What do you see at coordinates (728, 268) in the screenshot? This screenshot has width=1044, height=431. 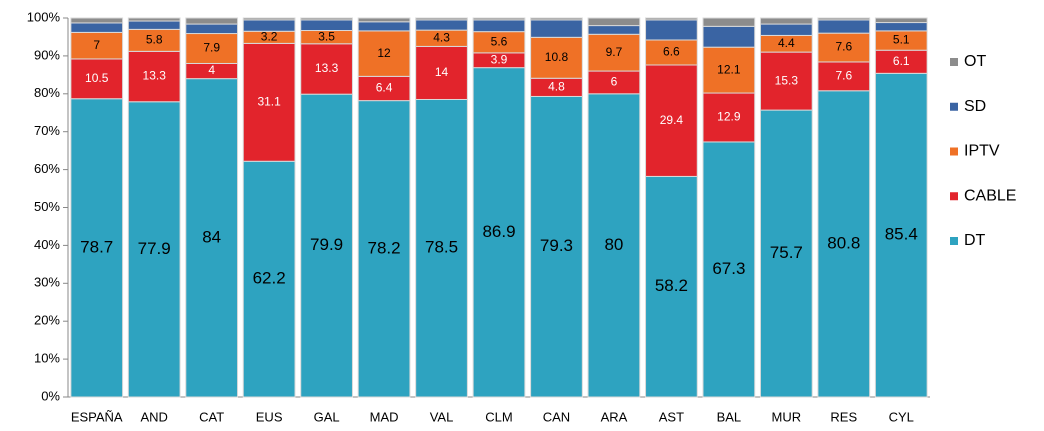 I see `data-label: 67.3` at bounding box center [728, 268].